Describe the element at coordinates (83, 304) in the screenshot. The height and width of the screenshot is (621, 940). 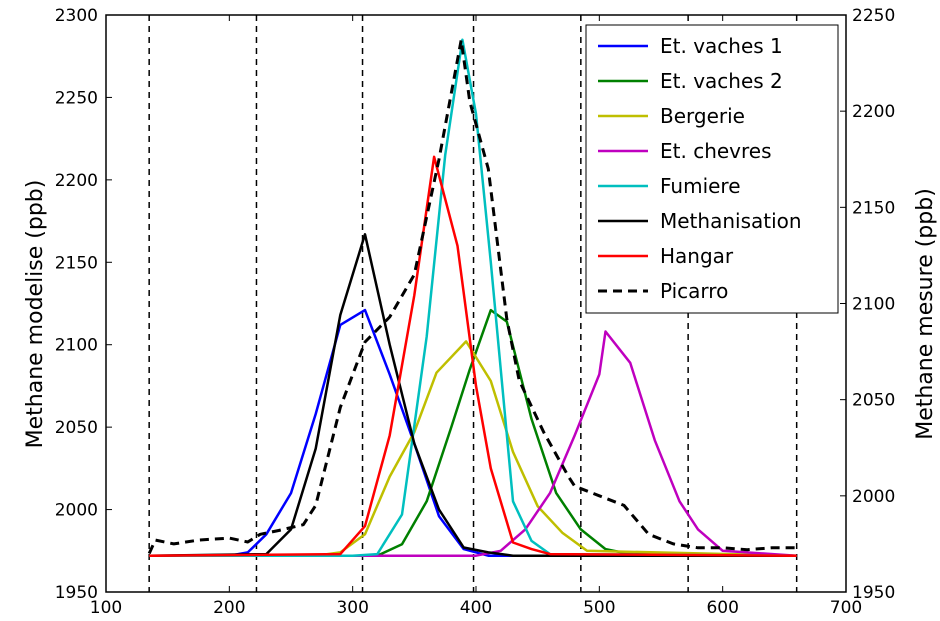
I see `left-y-axis-ticks: 1950 2000 2050 2100 2150 2200 2250 2300` at that location.